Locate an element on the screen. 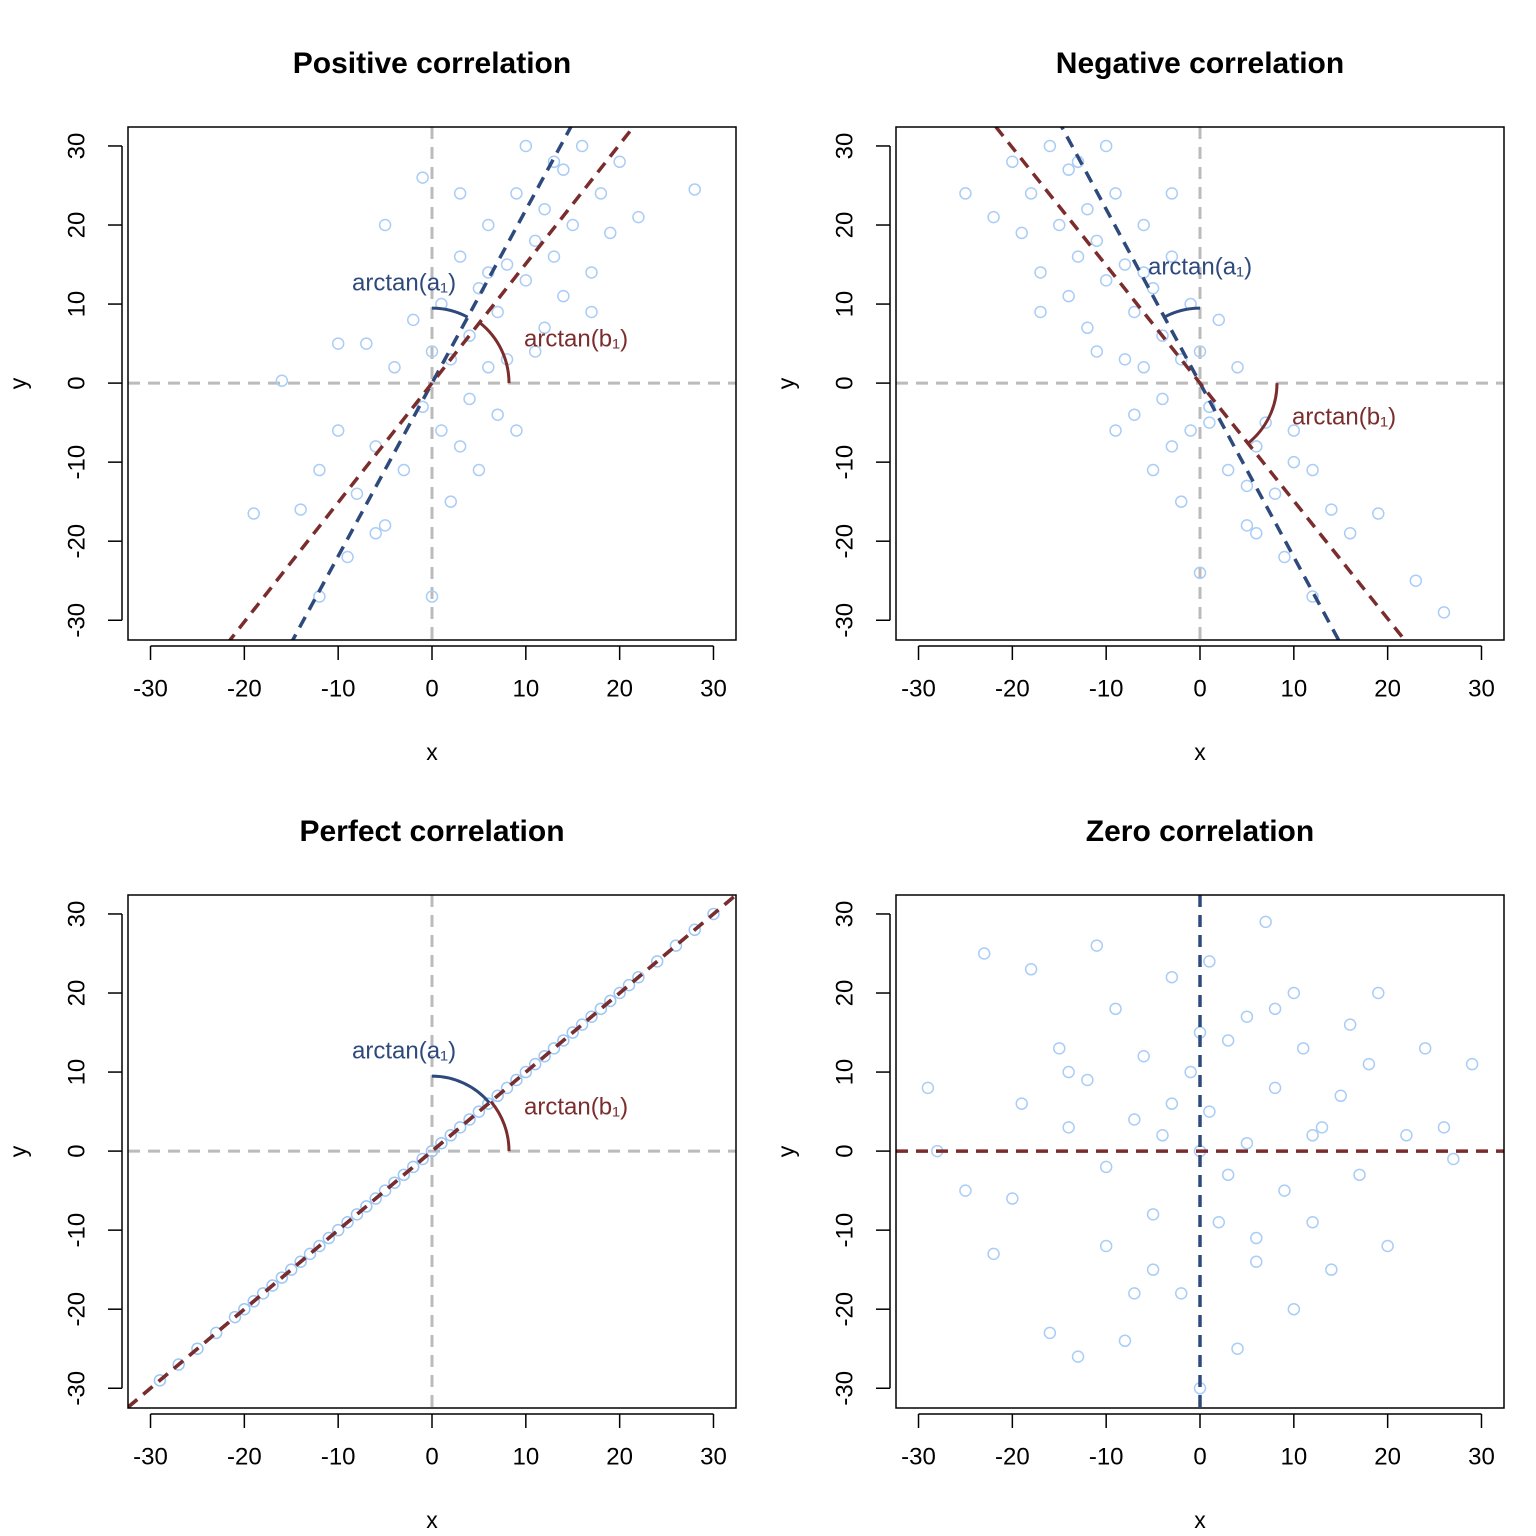 This screenshot has height=1536, width=1536. x-tick-label: 20 is located at coordinates (619, 688).